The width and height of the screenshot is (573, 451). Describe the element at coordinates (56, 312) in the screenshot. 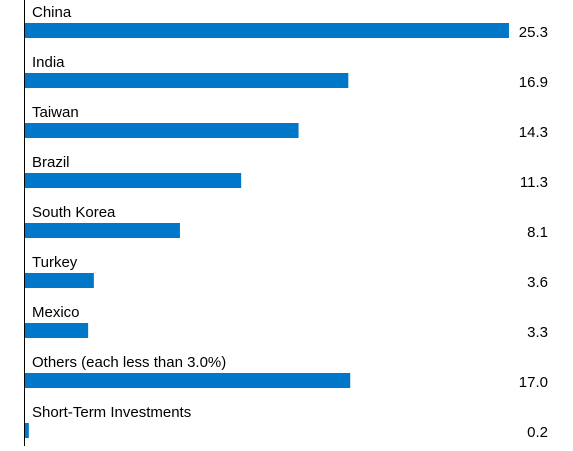

I see `category-label-mexico: Mexico` at that location.